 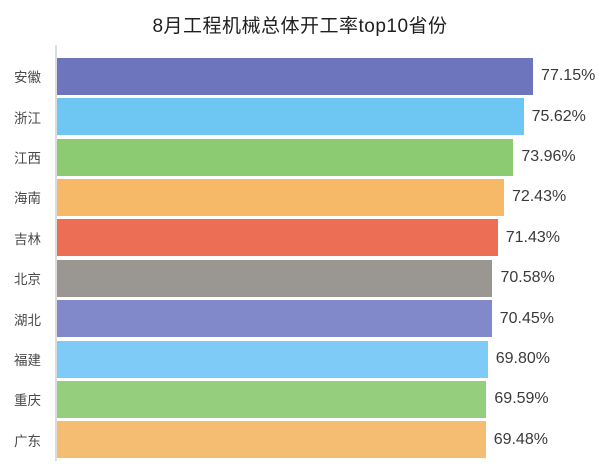 I want to click on bar-row: 广东 69.48%, so click(x=300, y=440).